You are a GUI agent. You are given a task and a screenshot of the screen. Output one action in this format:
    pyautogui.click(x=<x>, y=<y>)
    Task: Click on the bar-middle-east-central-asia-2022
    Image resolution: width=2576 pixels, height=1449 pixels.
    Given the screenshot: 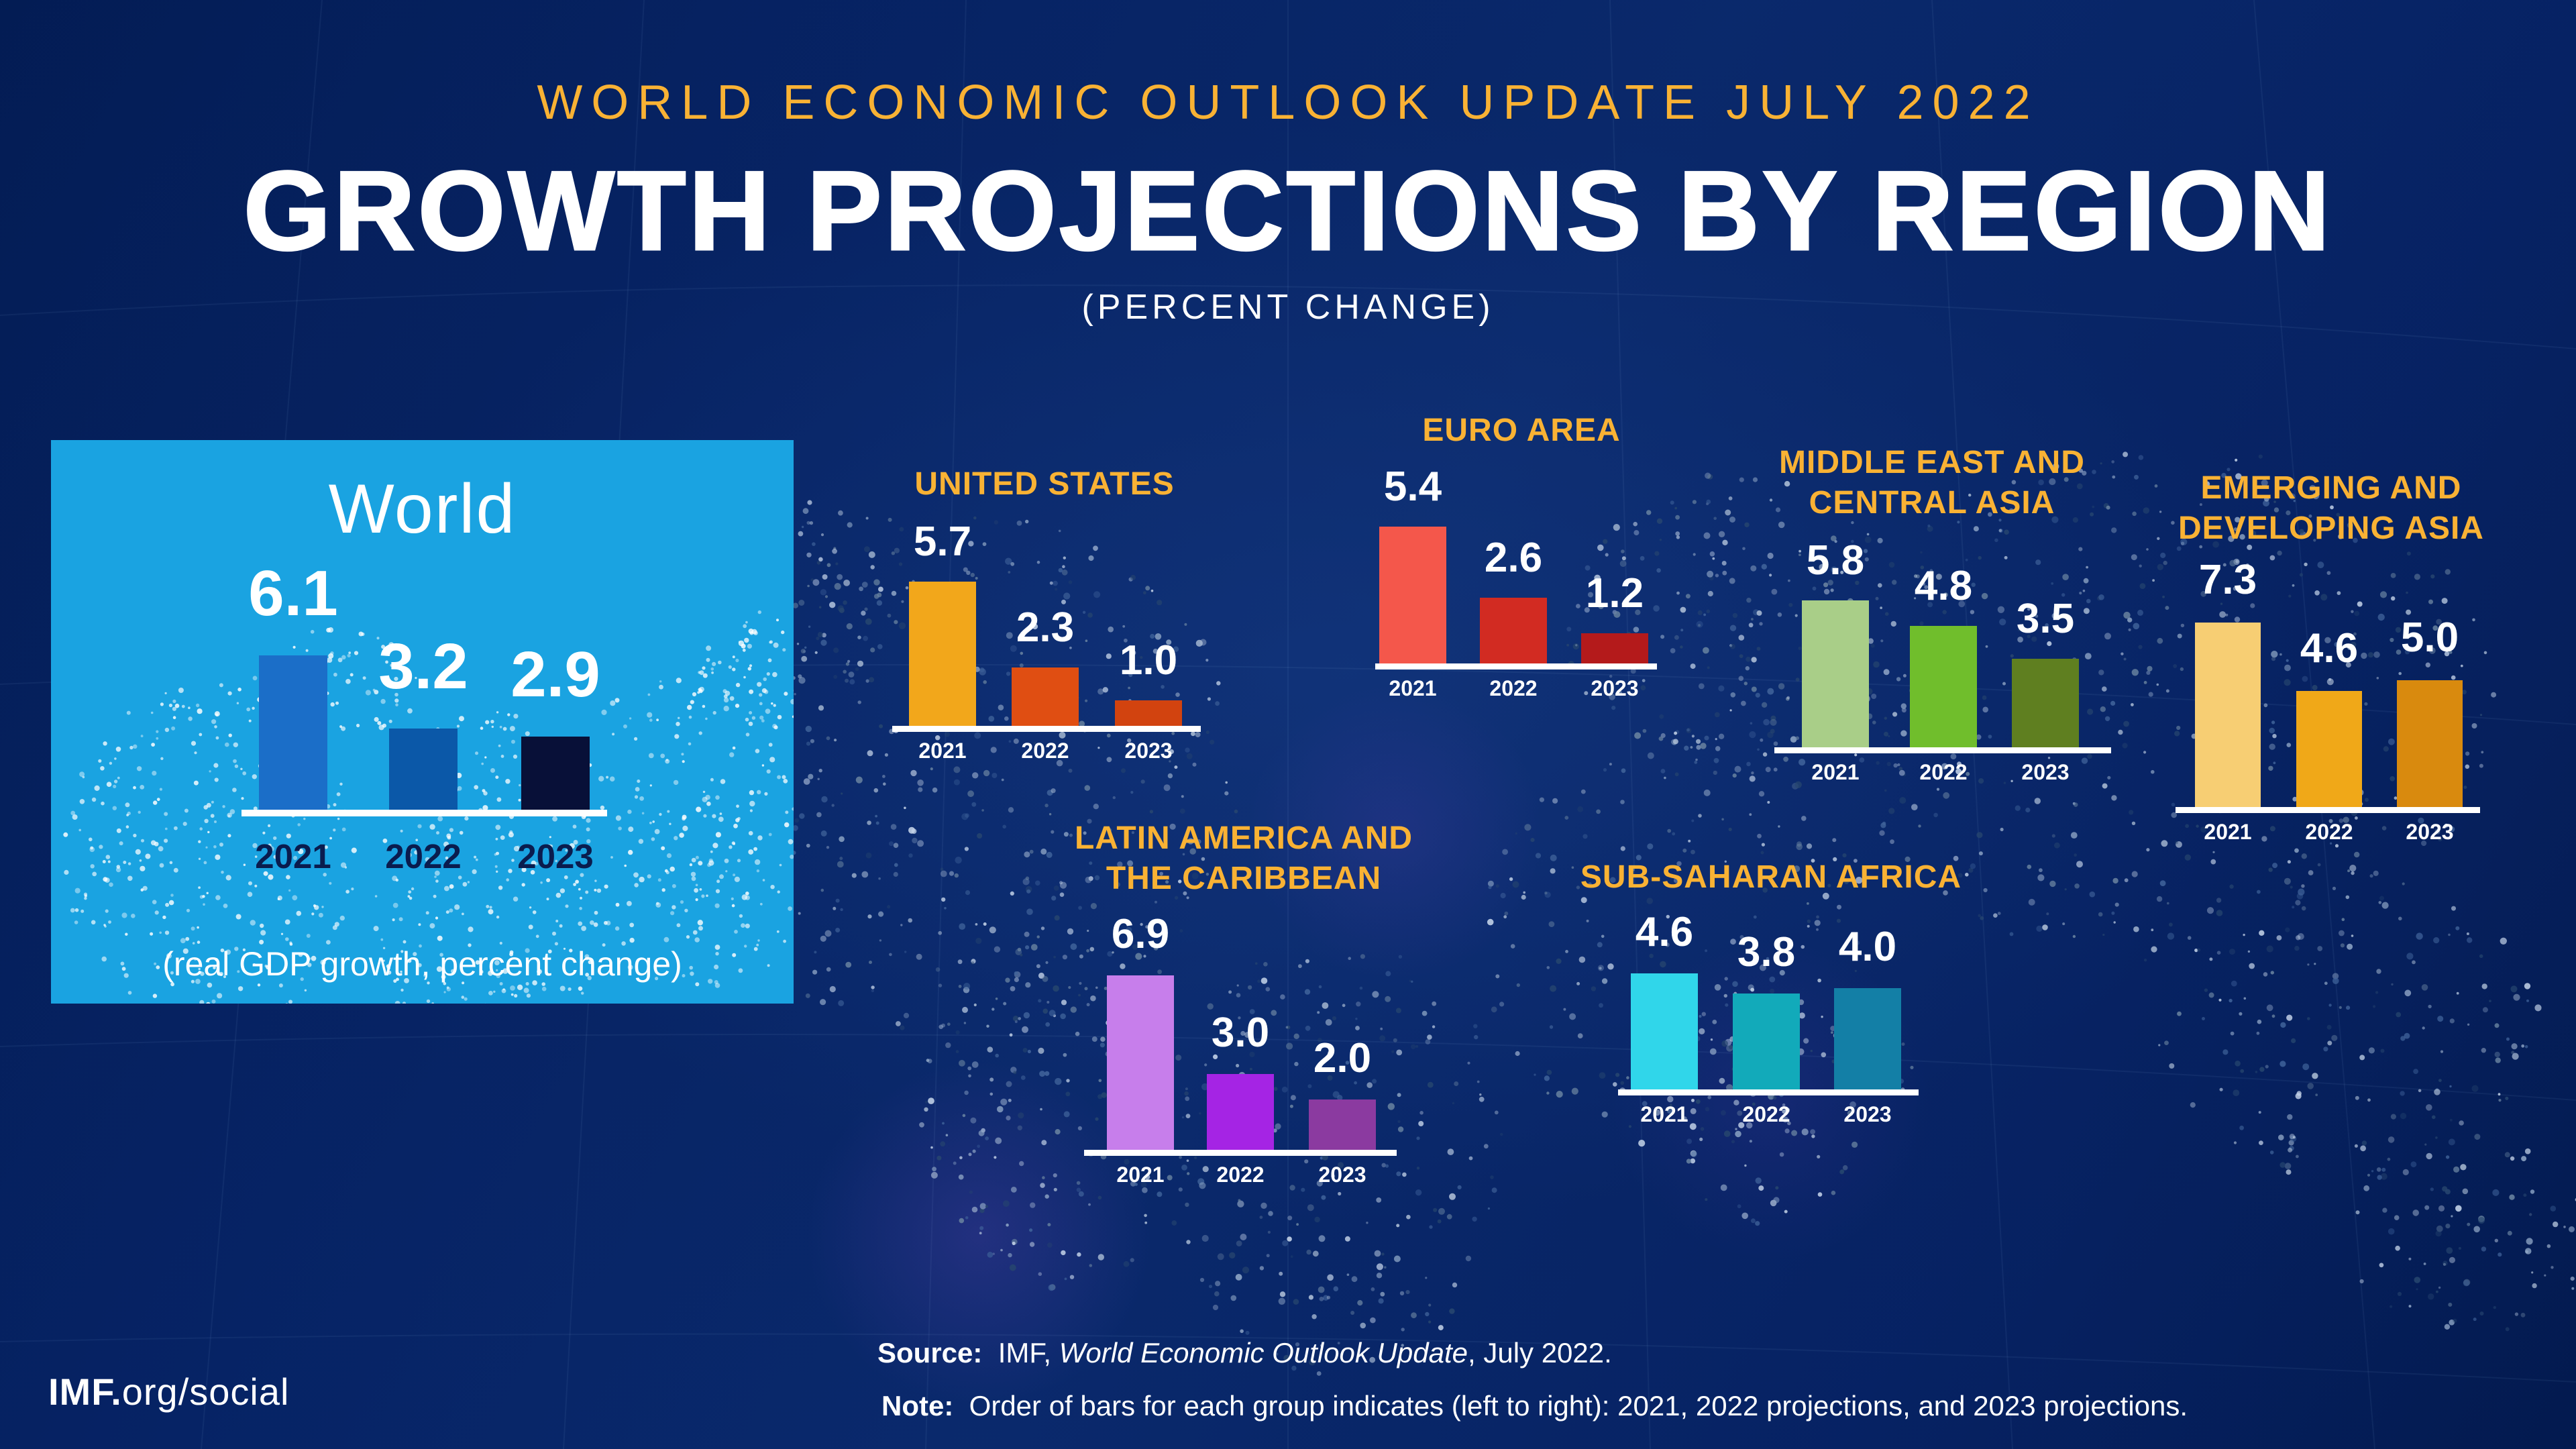 What is the action you would take?
    pyautogui.click(x=1943, y=686)
    